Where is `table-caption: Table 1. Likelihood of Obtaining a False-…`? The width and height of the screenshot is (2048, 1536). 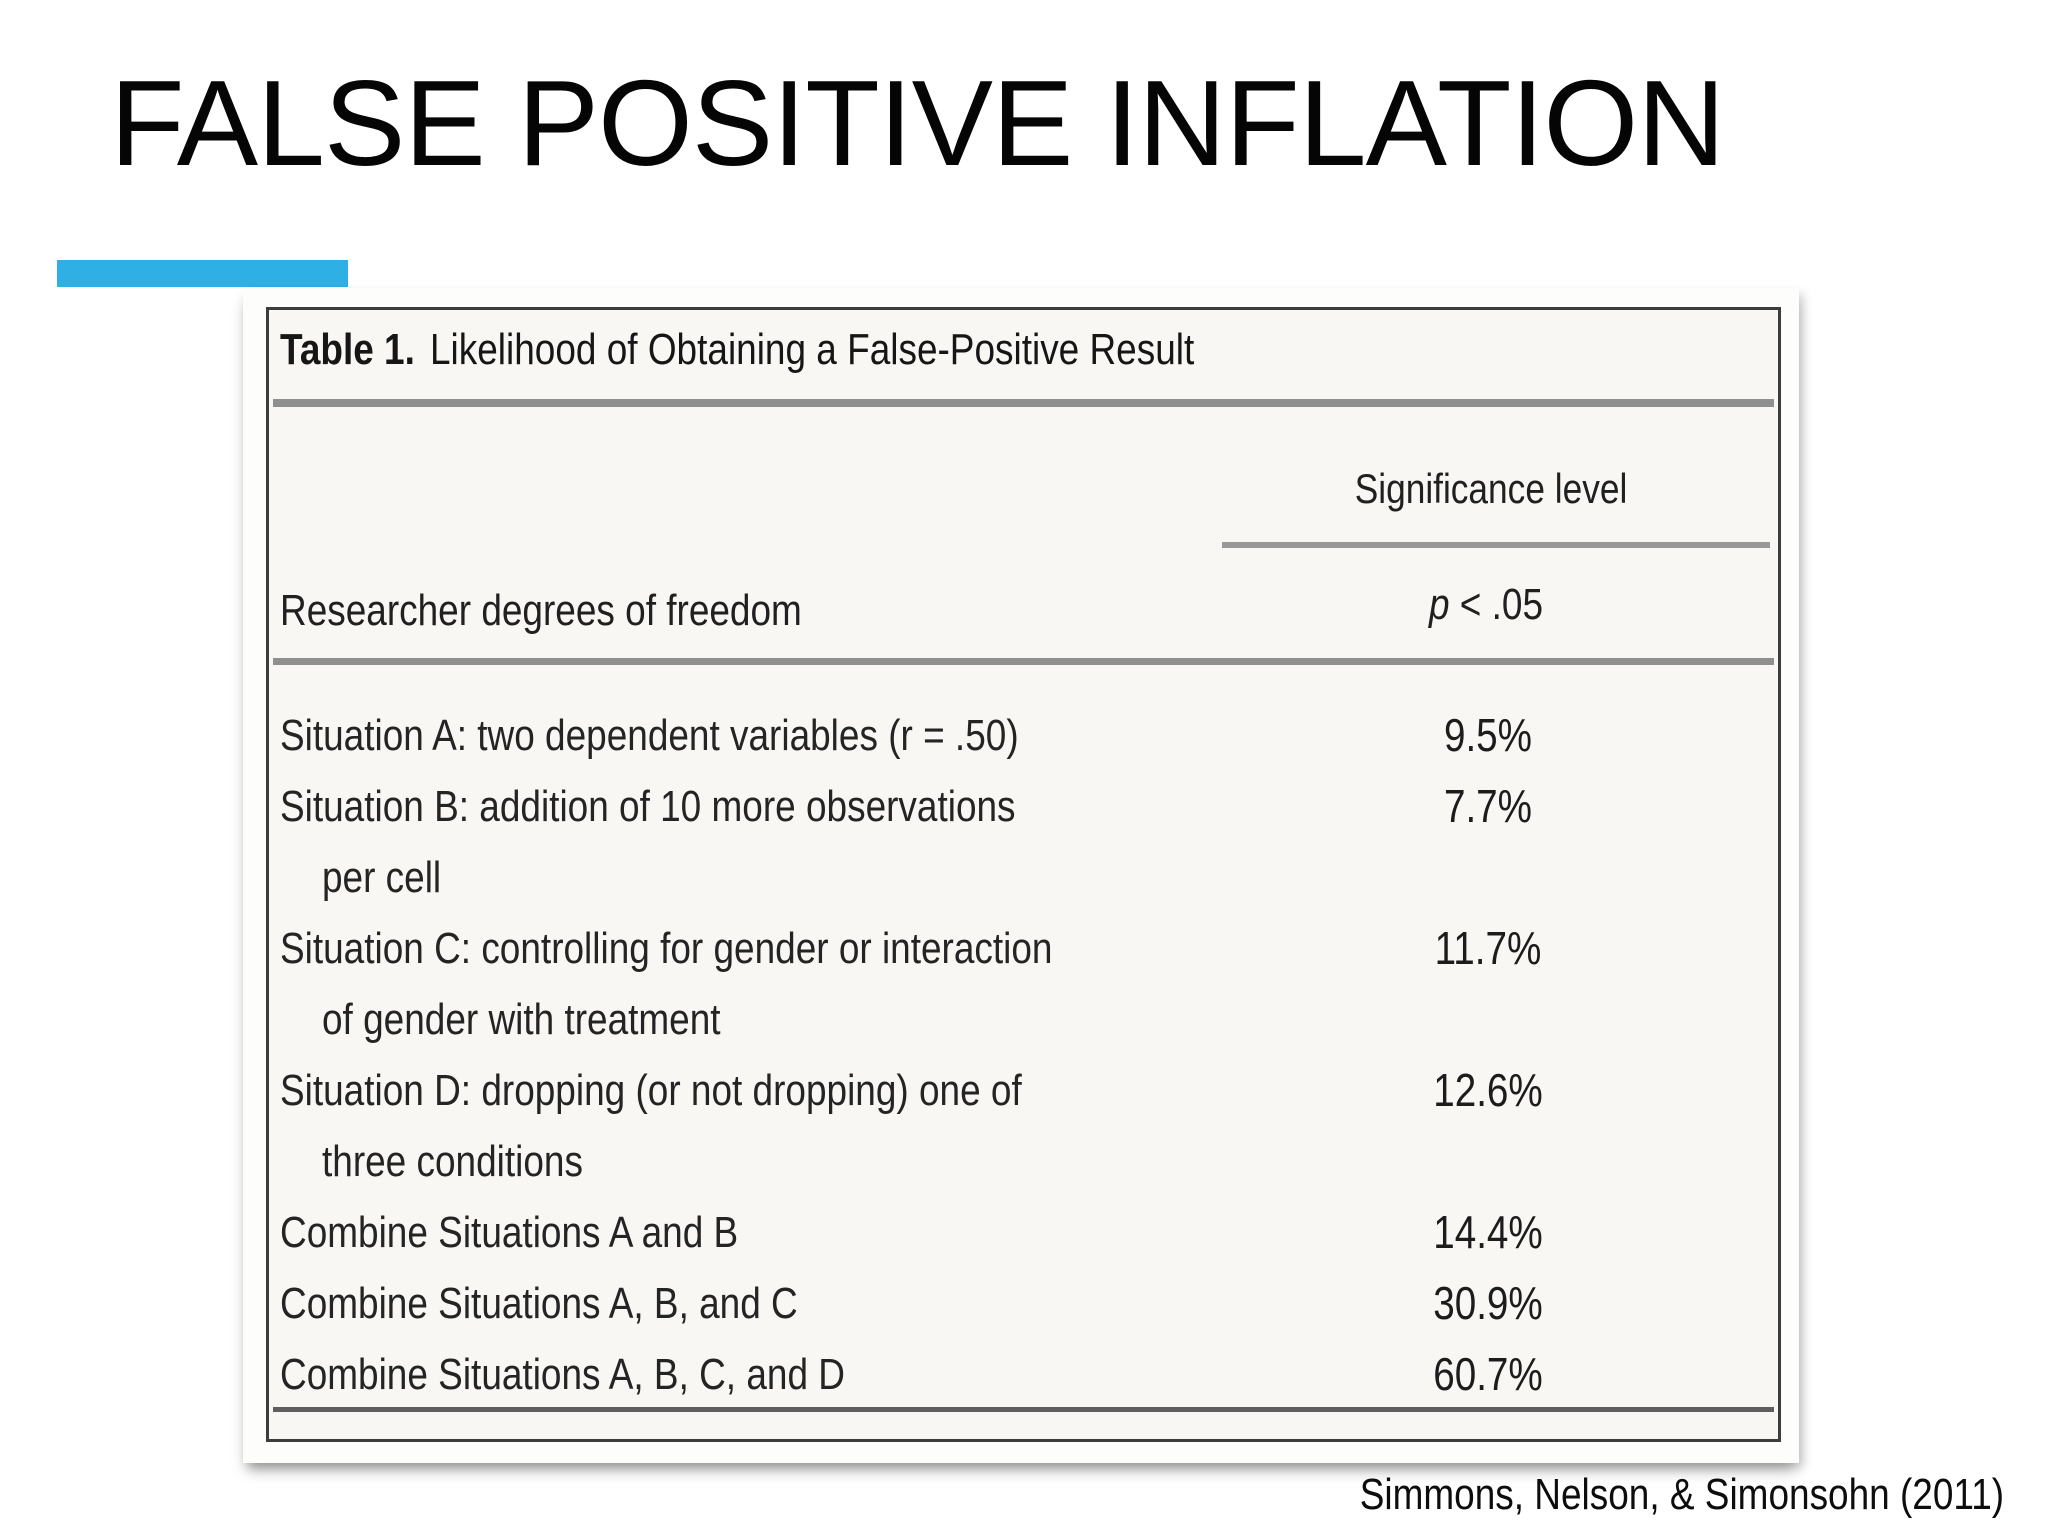
table-caption: Table 1. Likelihood of Obtaining a False-… is located at coordinates (824, 350).